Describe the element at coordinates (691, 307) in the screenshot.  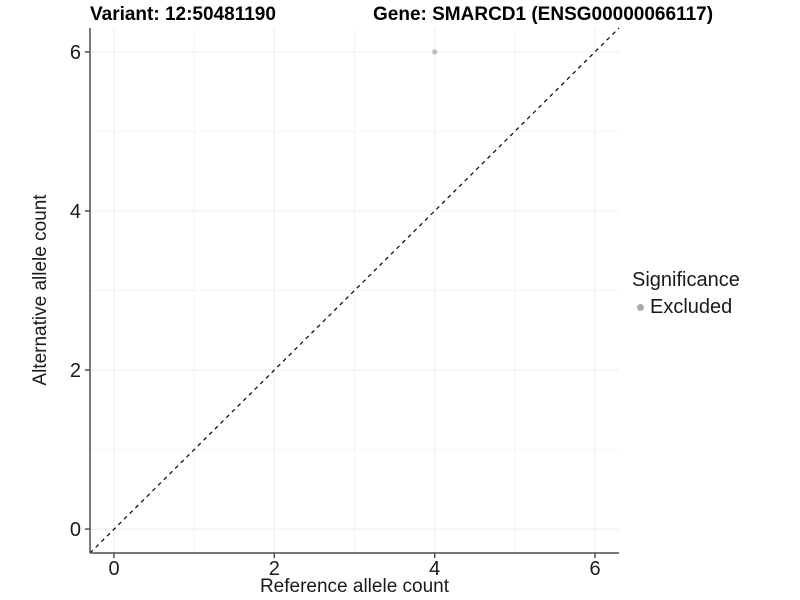
I see `legend-item-label: Excluded` at that location.